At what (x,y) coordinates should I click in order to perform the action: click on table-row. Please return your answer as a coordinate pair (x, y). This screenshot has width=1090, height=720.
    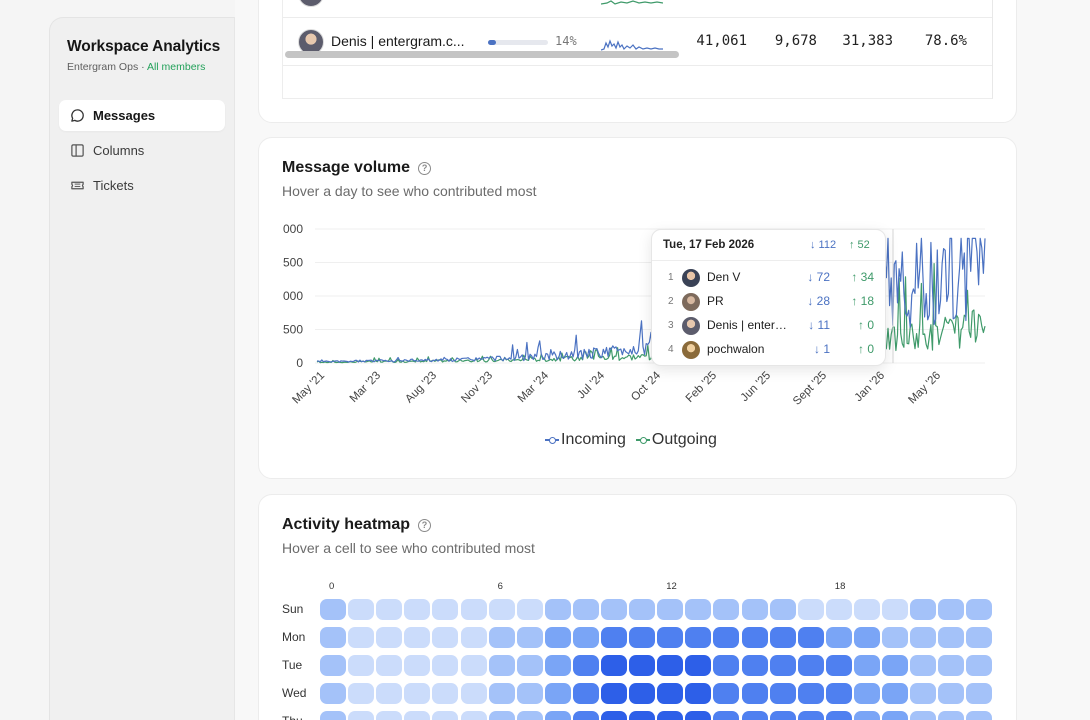
    Looking at the image, I should click on (637, 9).